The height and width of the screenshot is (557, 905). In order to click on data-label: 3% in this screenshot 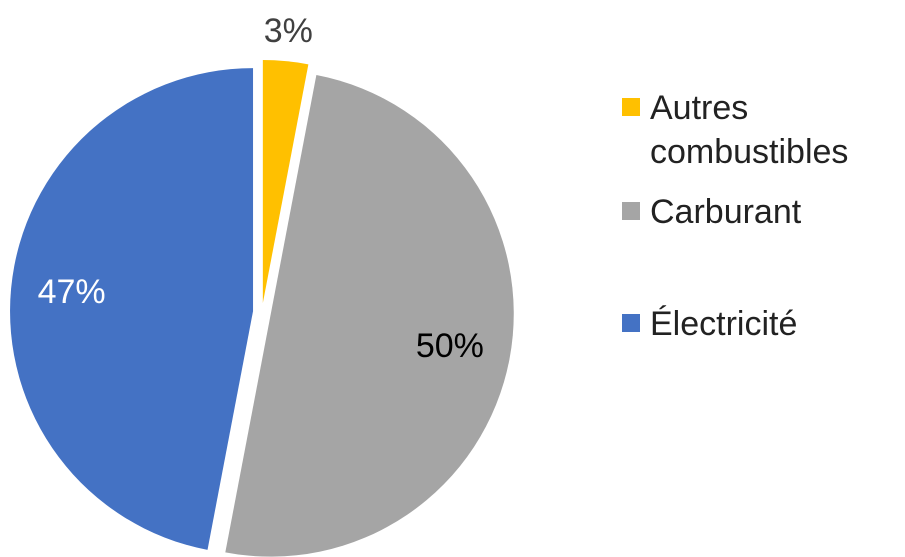, I will do `click(288, 31)`.